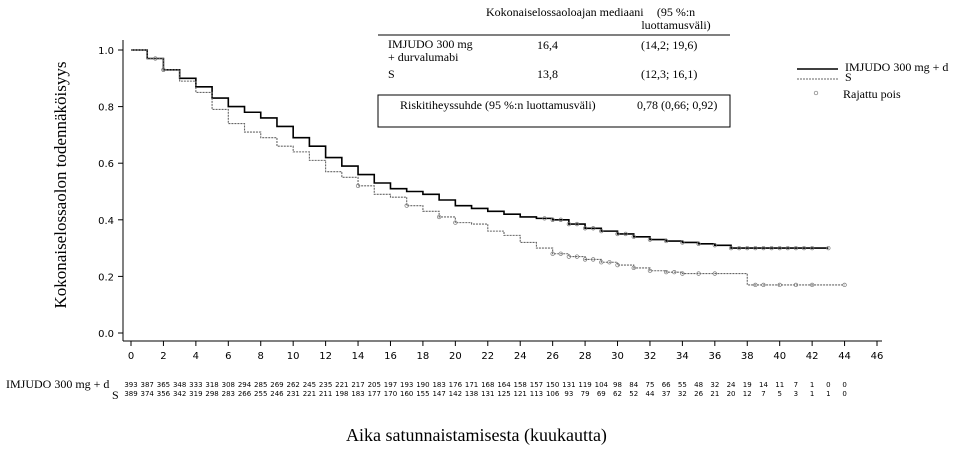 The image size is (958, 450). Describe the element at coordinates (60, 185) in the screenshot. I see `y-axis-label: Kokonaiselossaolon todennäköisyys` at that location.